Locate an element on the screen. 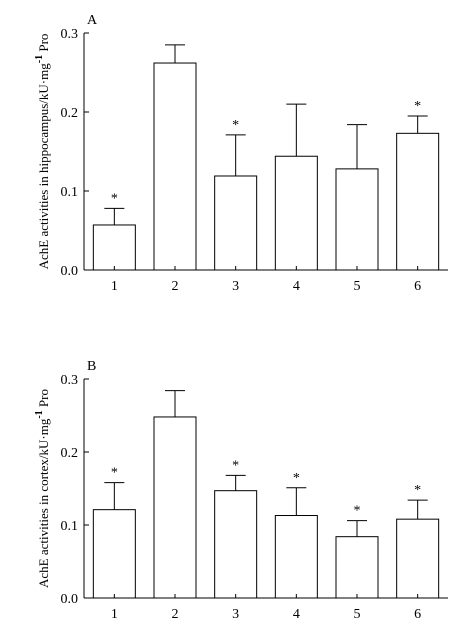  significance-mark-5: * is located at coordinates (357, 511).